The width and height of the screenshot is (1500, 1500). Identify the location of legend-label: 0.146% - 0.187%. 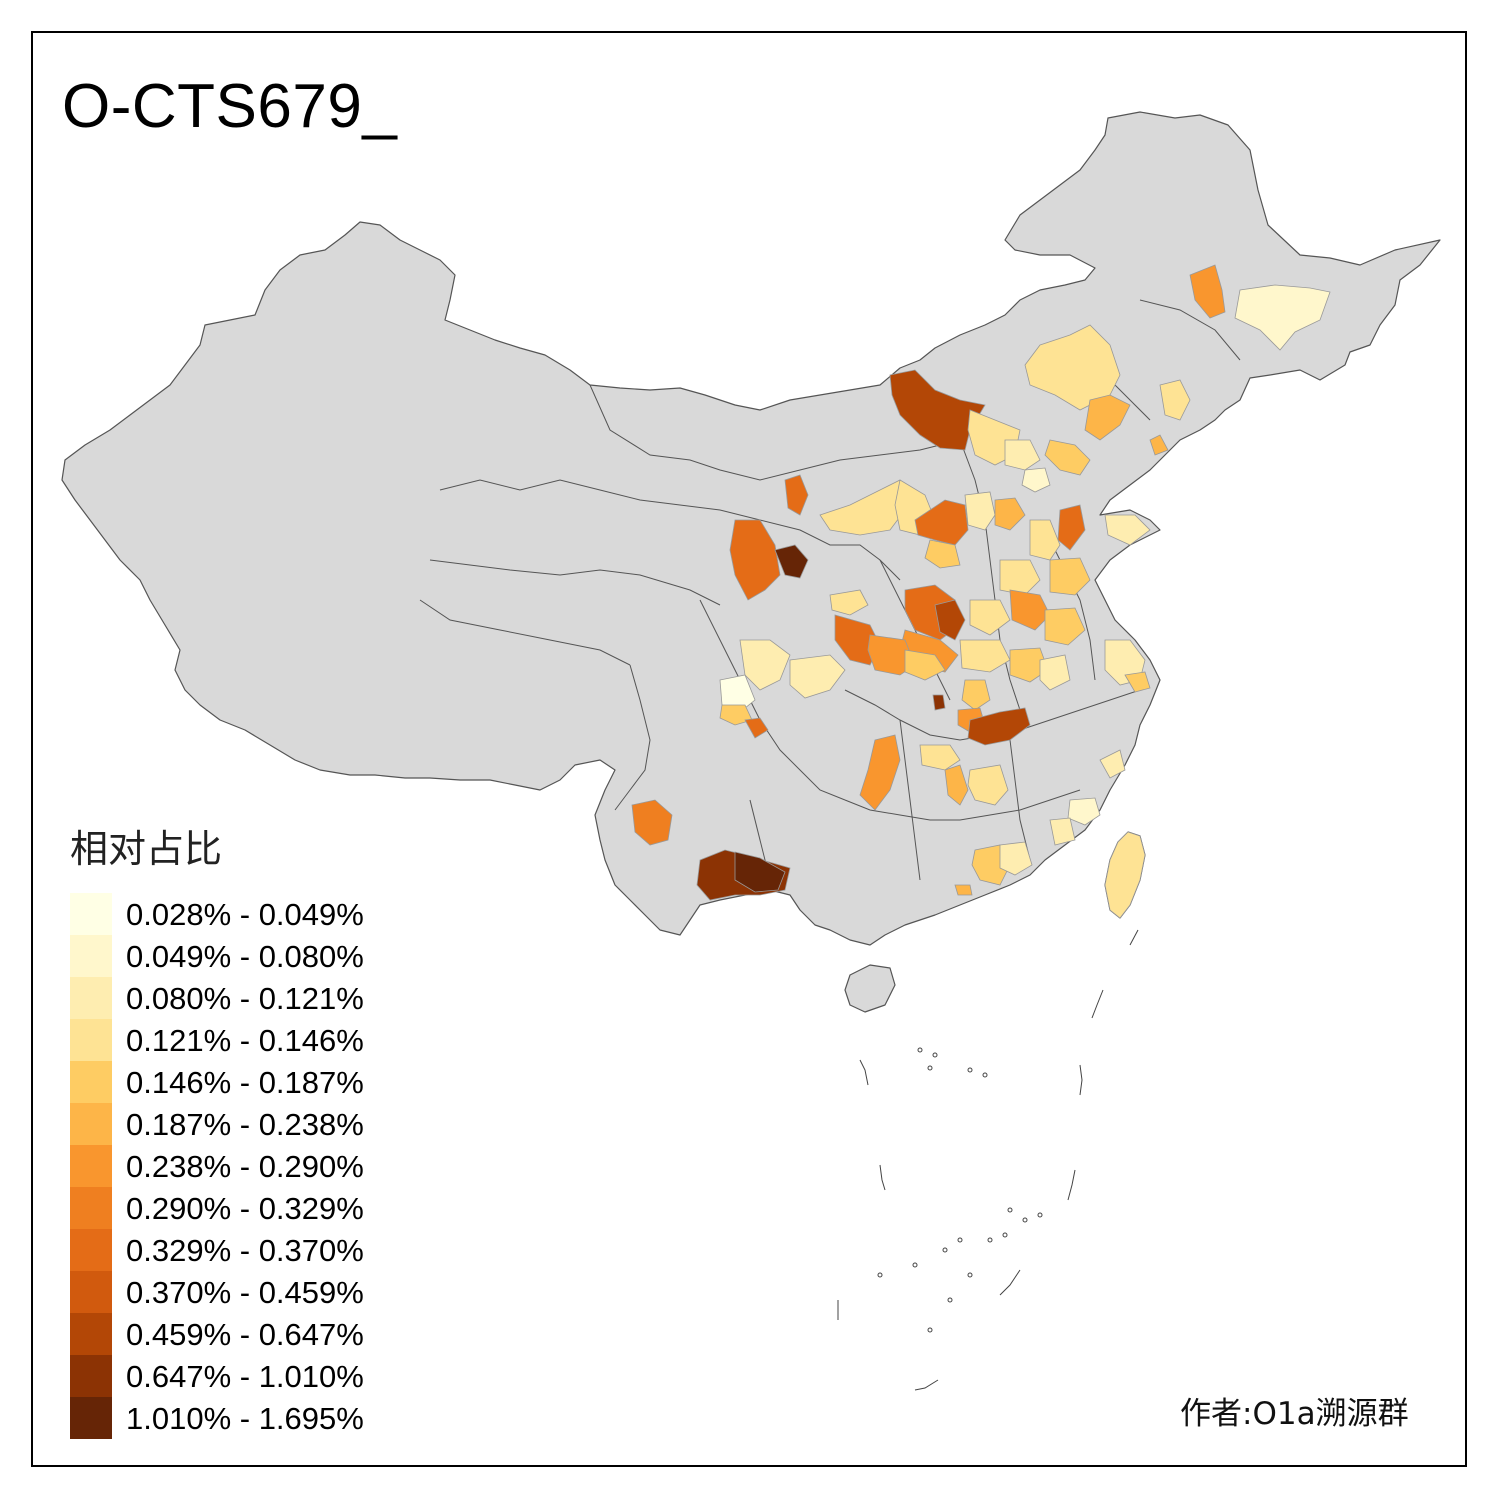
(245, 1082).